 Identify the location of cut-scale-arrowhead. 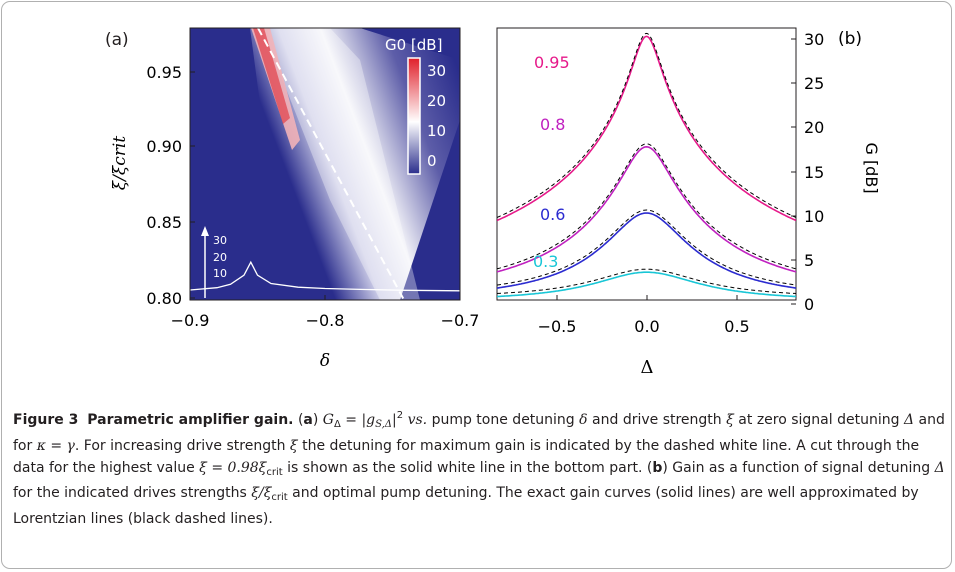
(205, 231).